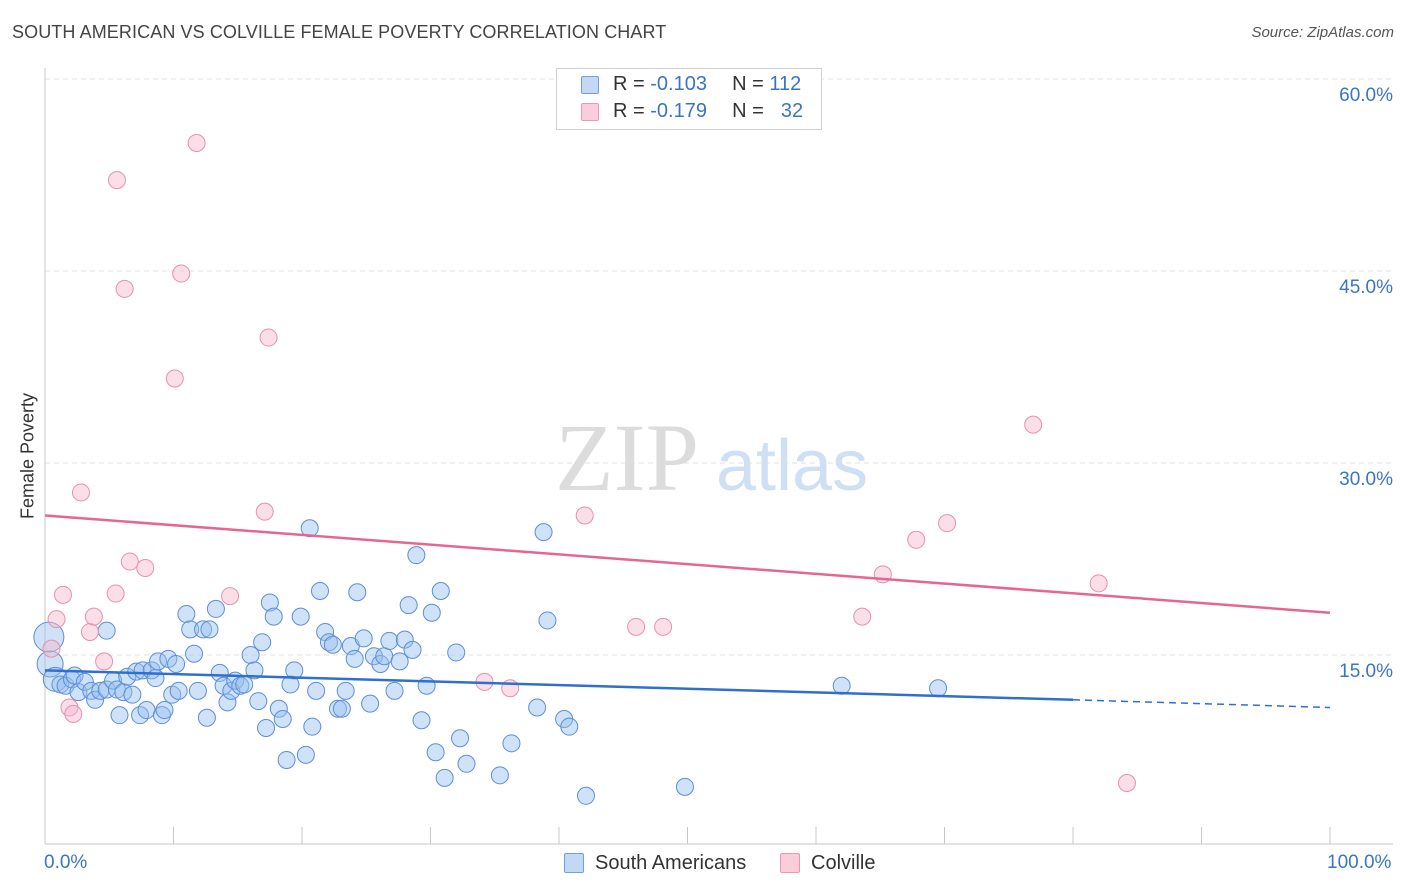 The image size is (1406, 892). Describe the element at coordinates (590, 85) in the screenshot. I see `legend-swatch-blue` at that location.